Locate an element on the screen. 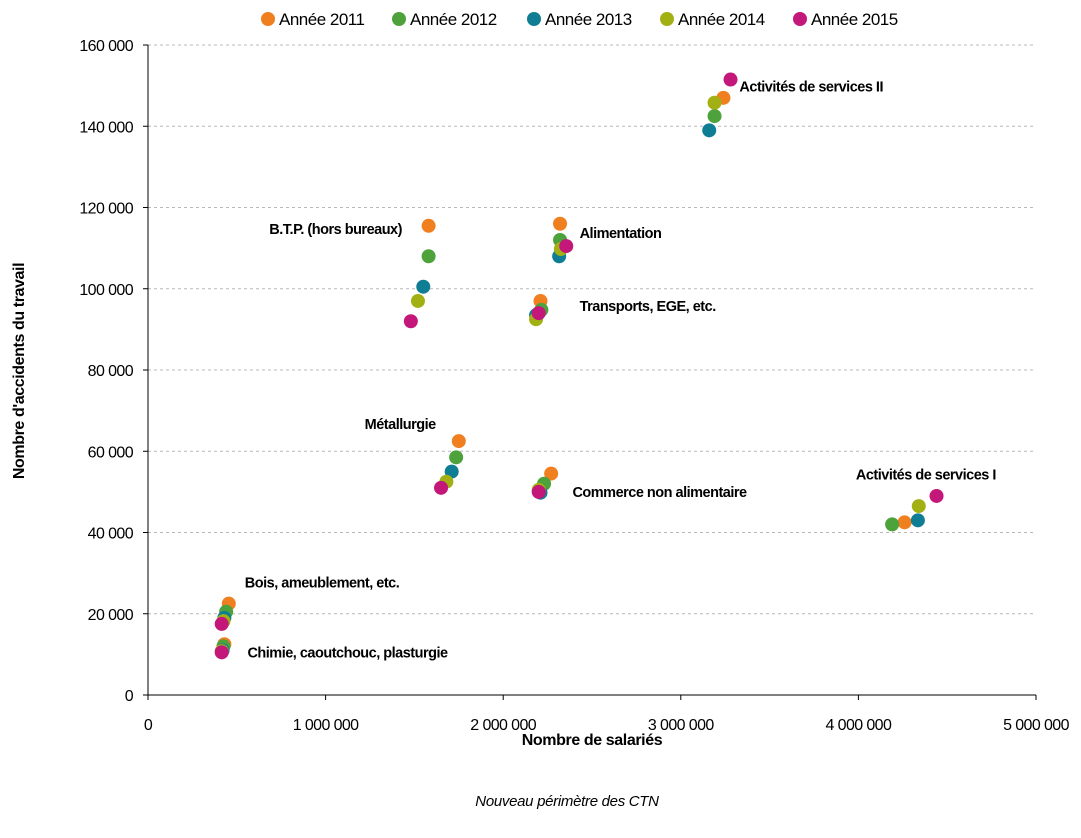  legend-label: Année 2012 is located at coordinates (453, 19).